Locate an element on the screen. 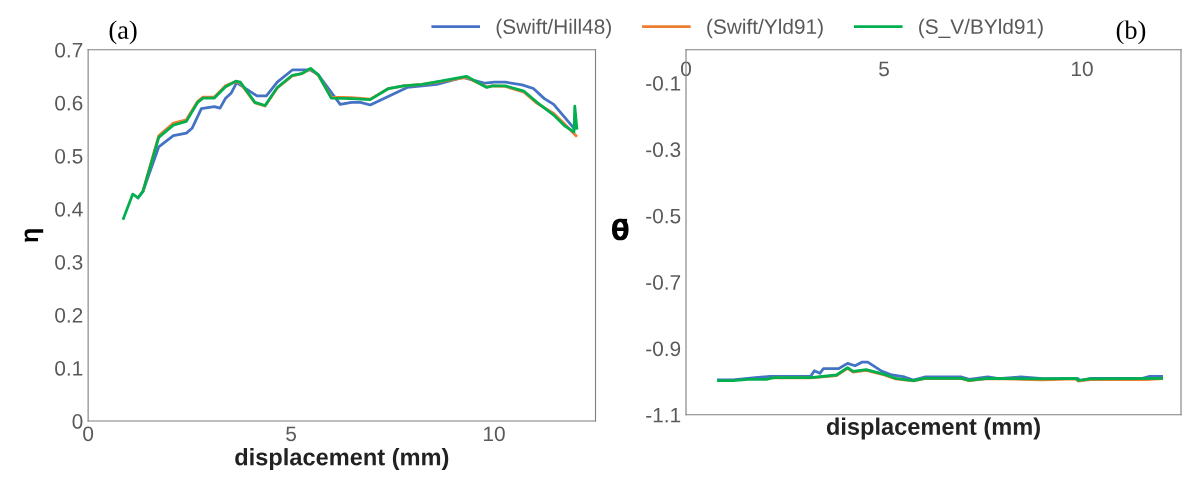 The image size is (1191, 479). y-tick-label: 0.5 is located at coordinates (69, 156).